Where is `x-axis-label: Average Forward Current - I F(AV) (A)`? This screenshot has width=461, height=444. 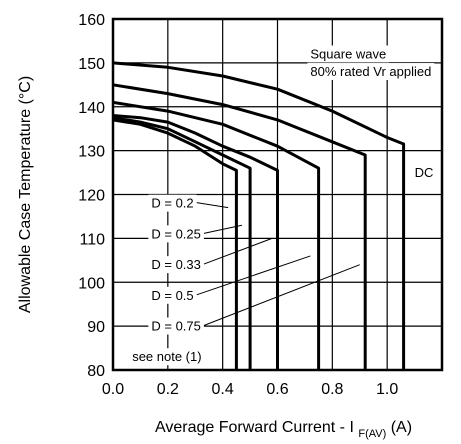 x-axis-label: Average Forward Current - I F(AV) (A) is located at coordinates (283, 430).